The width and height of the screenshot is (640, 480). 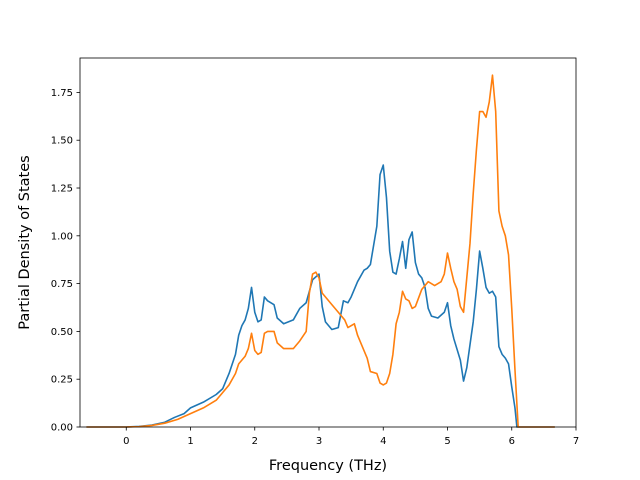 I want to click on y-tick-label: 0.25, so click(x=62, y=380).